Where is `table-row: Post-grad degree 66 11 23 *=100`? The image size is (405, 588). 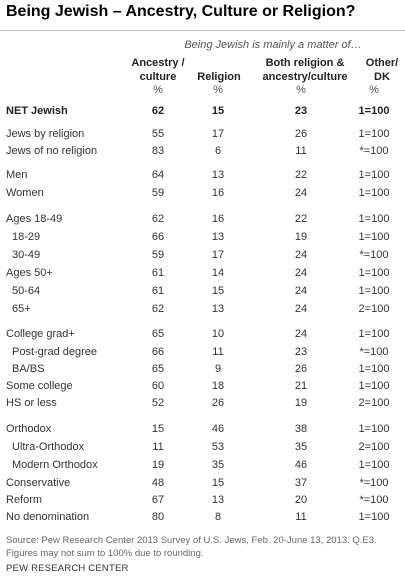 table-row: Post-grad degree 66 11 23 *=100 is located at coordinates (202, 354).